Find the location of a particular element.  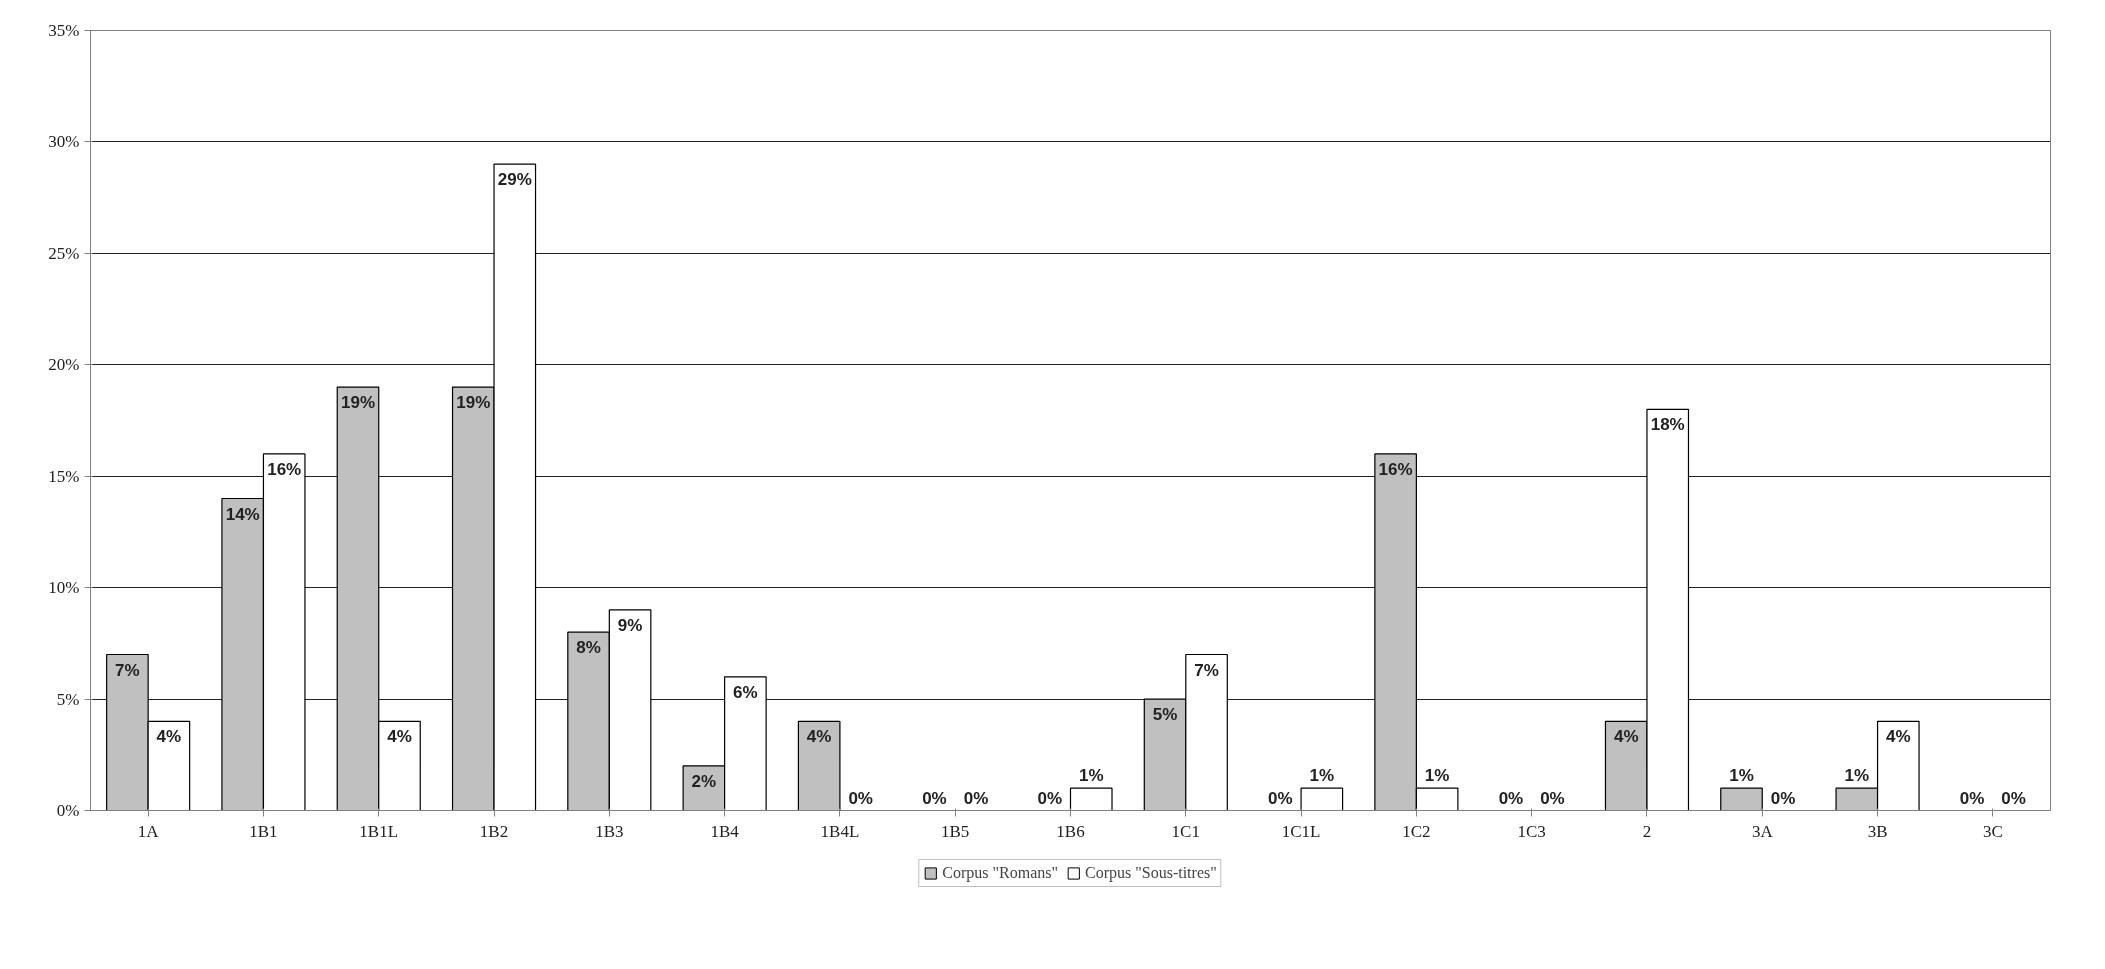

y-tick-label: 30% is located at coordinates (64, 142).